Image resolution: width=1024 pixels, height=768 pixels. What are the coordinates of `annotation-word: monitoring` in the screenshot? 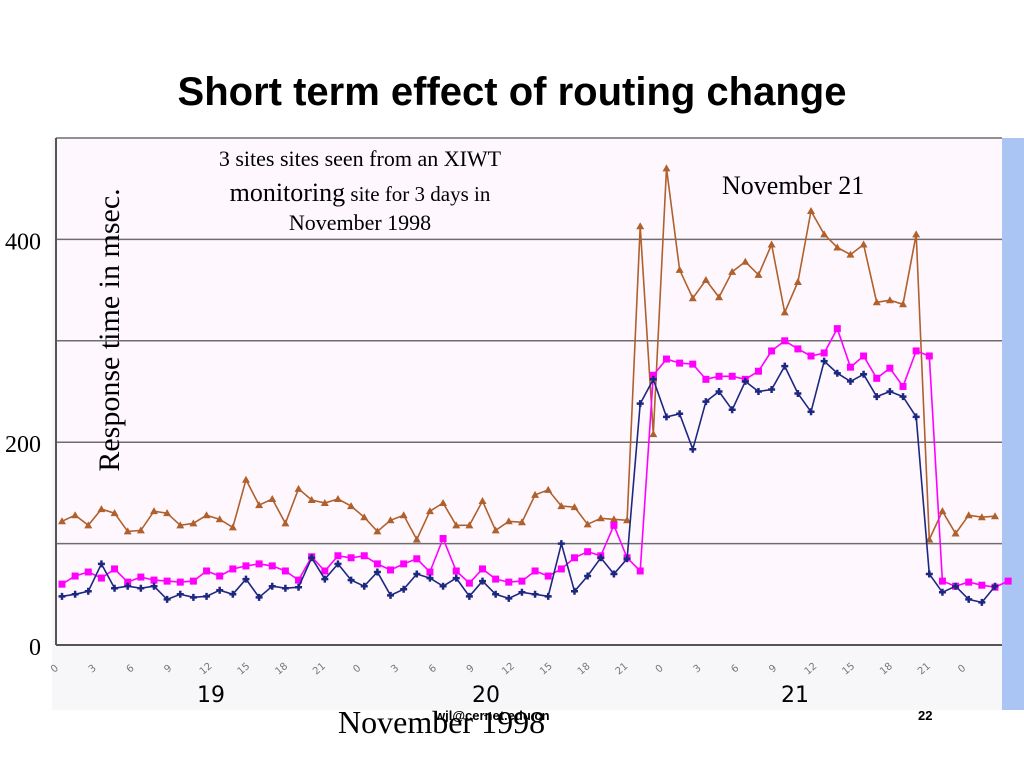 It's located at (287, 192).